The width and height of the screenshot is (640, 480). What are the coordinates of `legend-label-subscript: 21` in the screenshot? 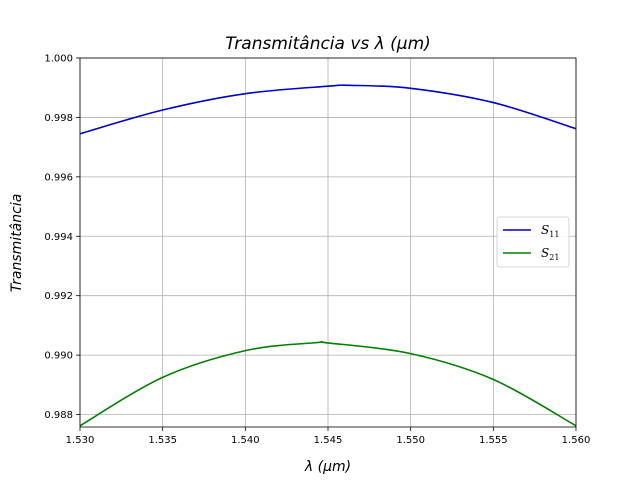 It's located at (554, 257).